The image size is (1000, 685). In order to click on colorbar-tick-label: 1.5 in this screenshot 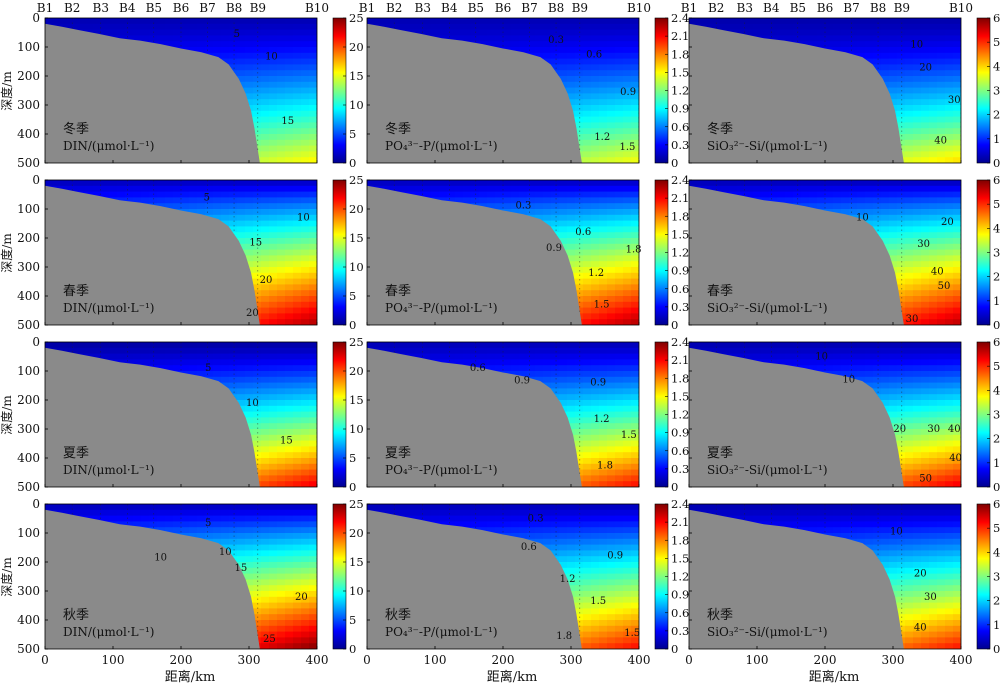, I will do `click(680, 72)`.